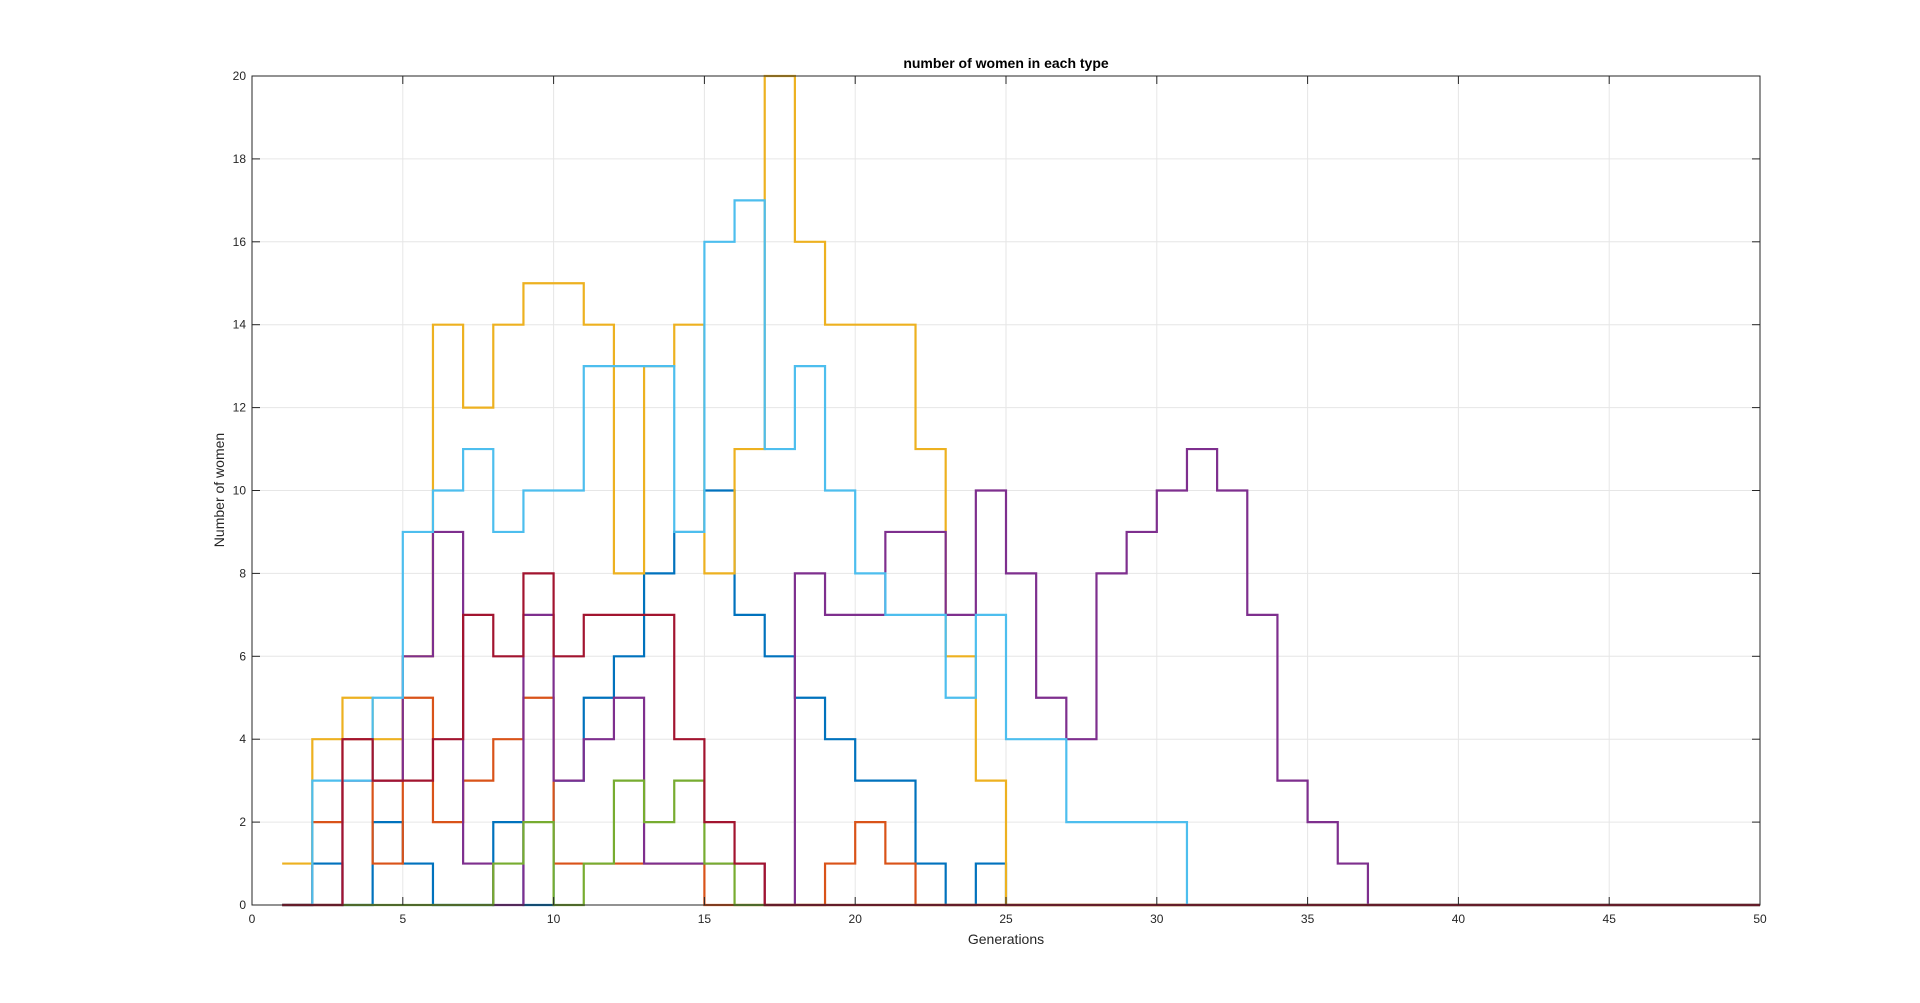 The image size is (1920, 1003). What do you see at coordinates (219, 490) in the screenshot?
I see `y-axis-label: Number of women` at bounding box center [219, 490].